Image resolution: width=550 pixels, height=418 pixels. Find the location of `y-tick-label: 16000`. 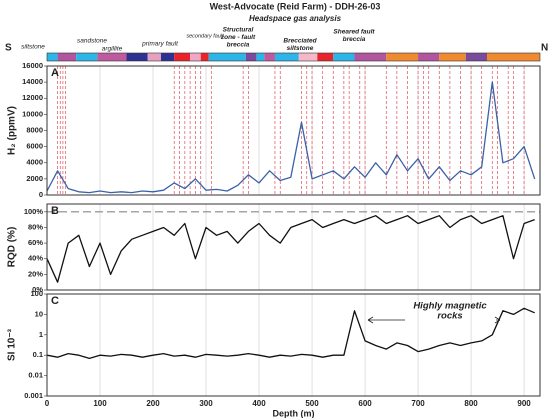

y-tick-label: 16000 is located at coordinates (32, 65).